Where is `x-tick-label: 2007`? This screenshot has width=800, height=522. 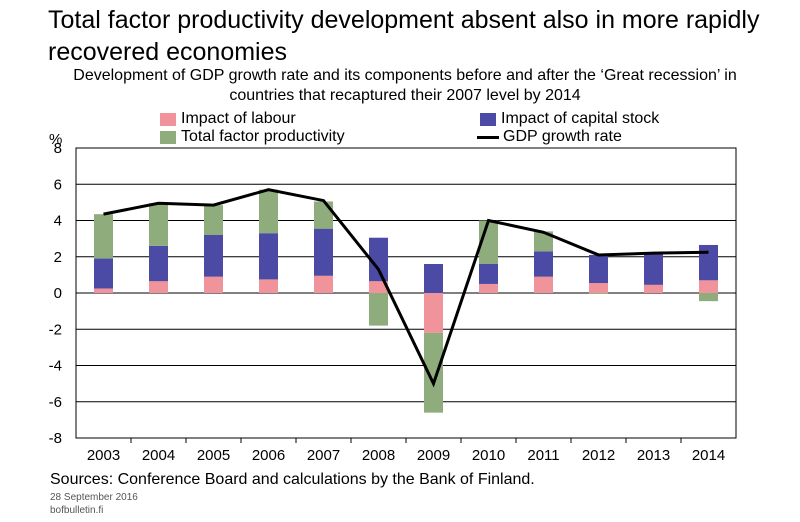 x-tick-label: 2007 is located at coordinates (323, 455).